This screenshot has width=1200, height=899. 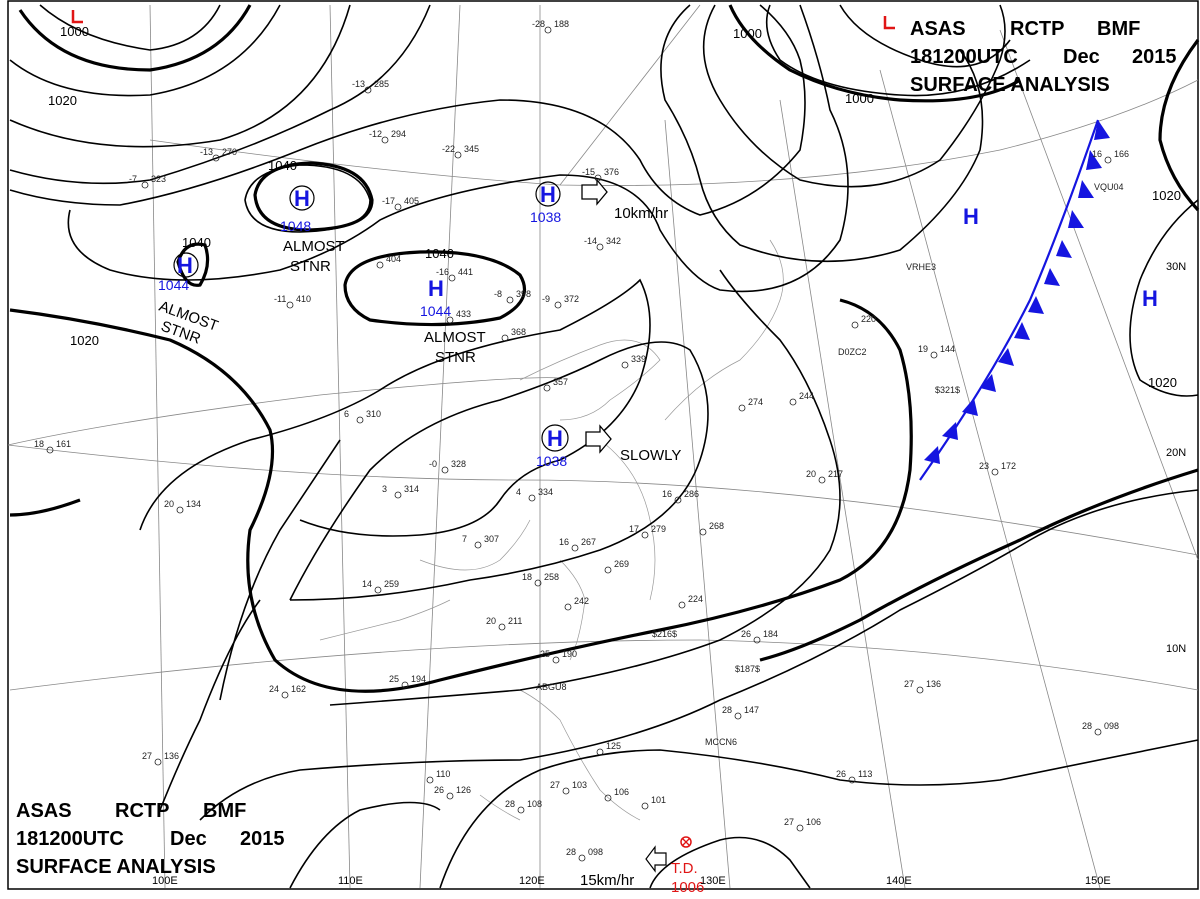 What do you see at coordinates (1111, 726) in the screenshot?
I see `station-pressure: 098` at bounding box center [1111, 726].